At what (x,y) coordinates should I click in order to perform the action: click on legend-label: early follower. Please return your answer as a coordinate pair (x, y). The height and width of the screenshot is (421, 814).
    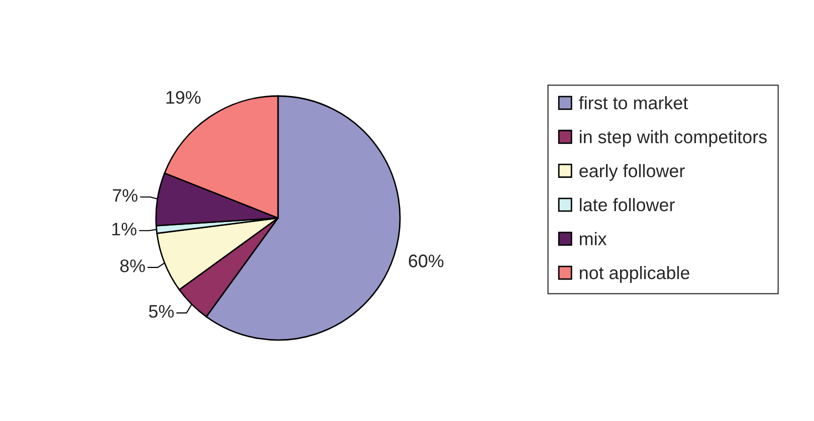
    Looking at the image, I should click on (632, 172).